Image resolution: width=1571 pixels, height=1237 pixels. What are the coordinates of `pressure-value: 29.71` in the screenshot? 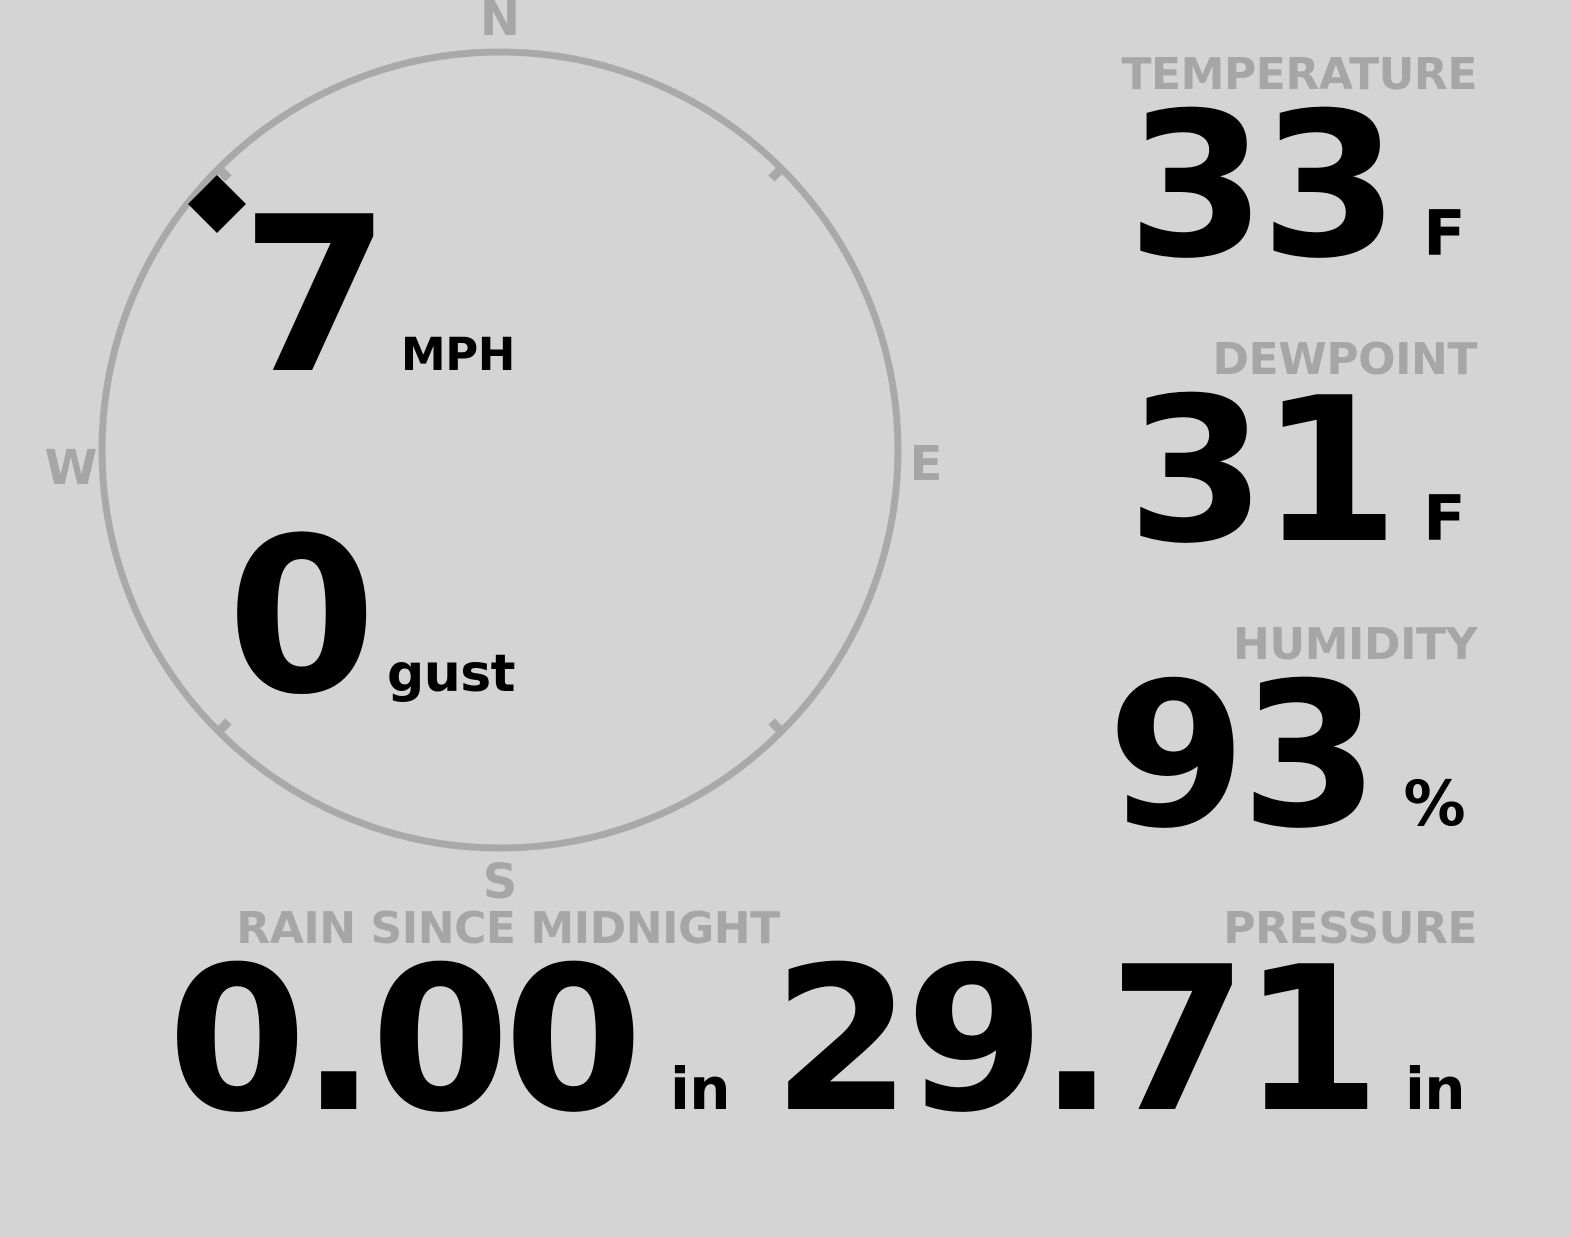 It's located at (1076, 1040).